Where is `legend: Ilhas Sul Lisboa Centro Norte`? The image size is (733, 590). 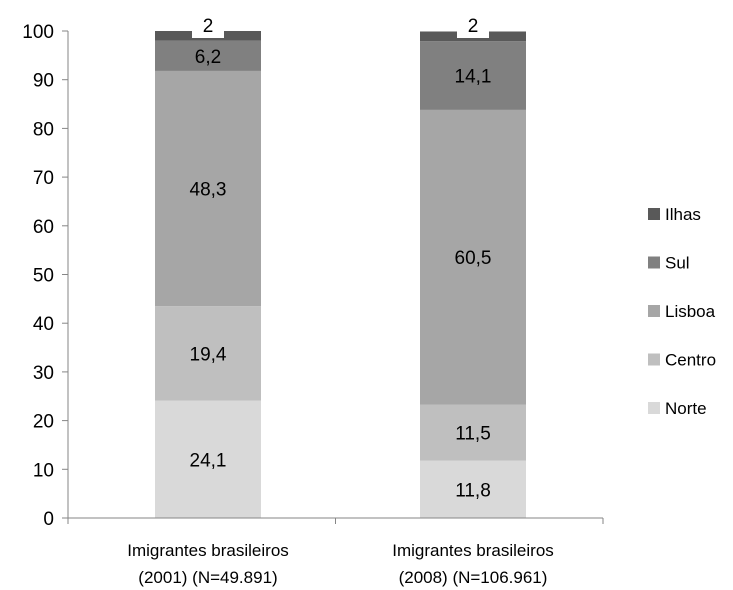
legend: Ilhas Sul Lisboa Centro Norte is located at coordinates (682, 311).